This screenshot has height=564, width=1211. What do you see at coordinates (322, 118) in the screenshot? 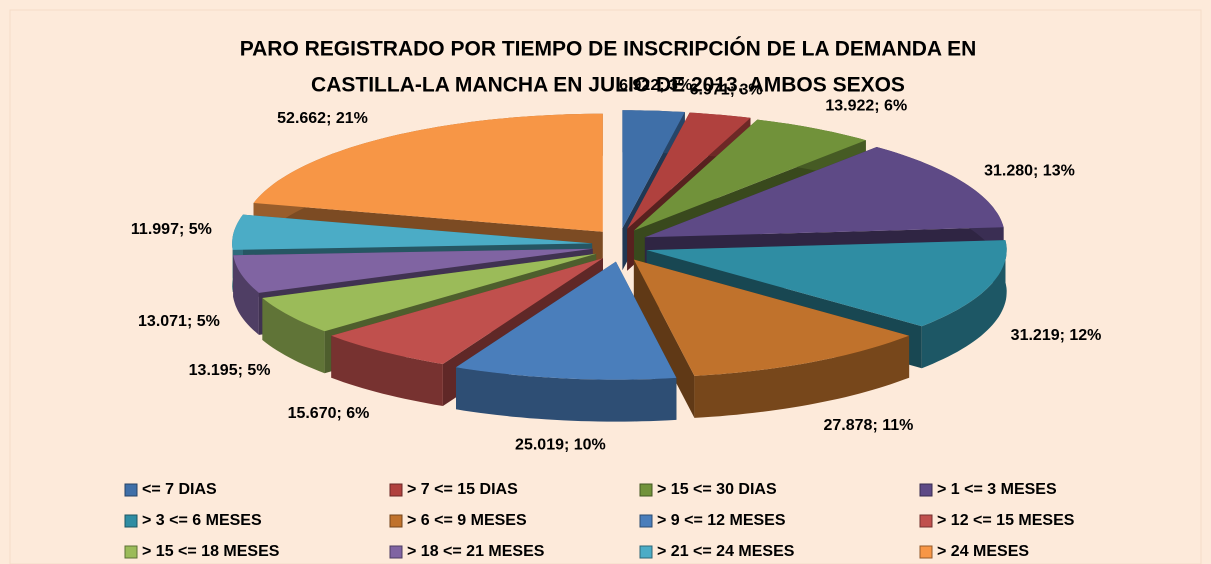
I see `data-label: 52.662; 21%` at bounding box center [322, 118].